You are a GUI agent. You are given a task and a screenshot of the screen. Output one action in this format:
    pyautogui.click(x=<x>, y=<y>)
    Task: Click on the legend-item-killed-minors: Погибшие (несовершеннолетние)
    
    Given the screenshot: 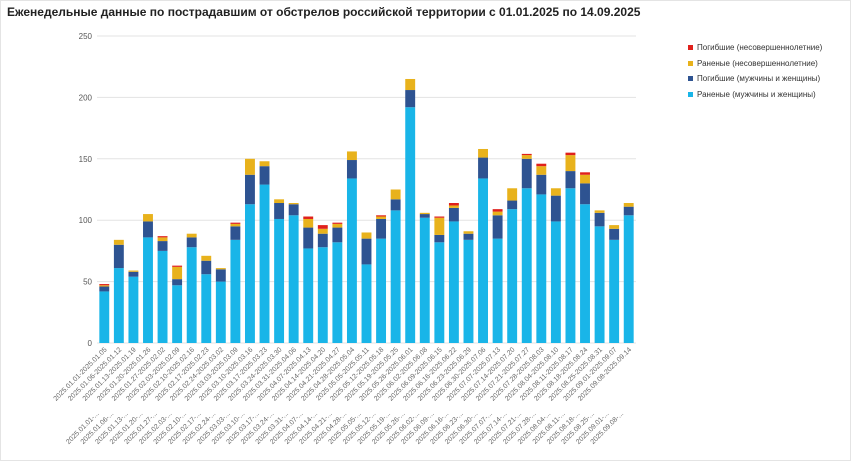 What is the action you would take?
    pyautogui.click(x=755, y=48)
    